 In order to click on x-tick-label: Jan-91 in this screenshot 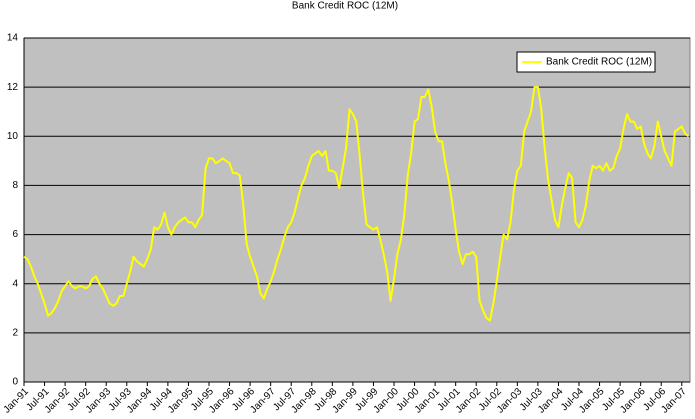, I will do `click(17, 401)`.